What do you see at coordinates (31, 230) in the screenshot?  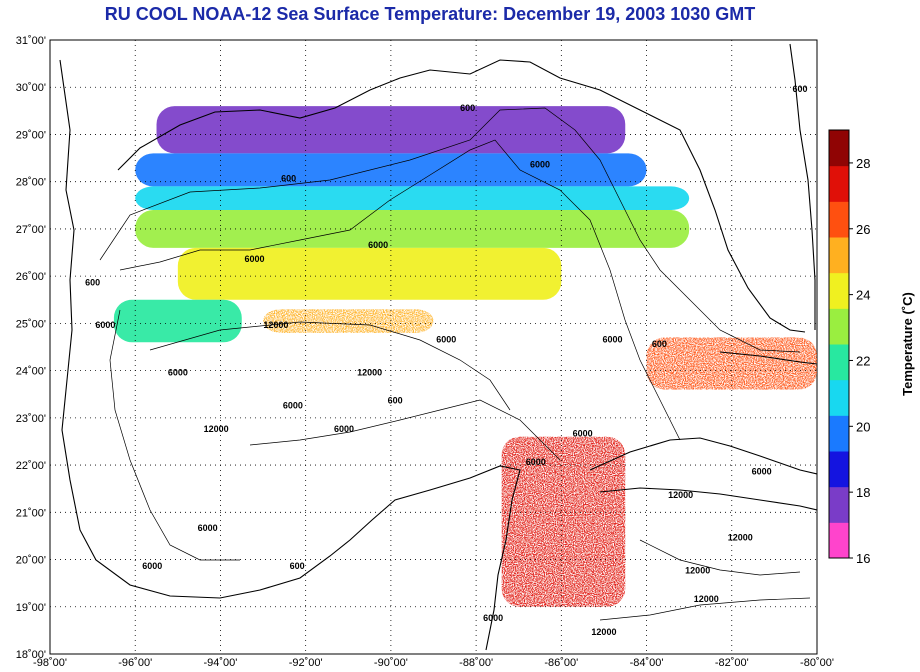 I see `lat-tick-label: 27˚00'` at bounding box center [31, 230].